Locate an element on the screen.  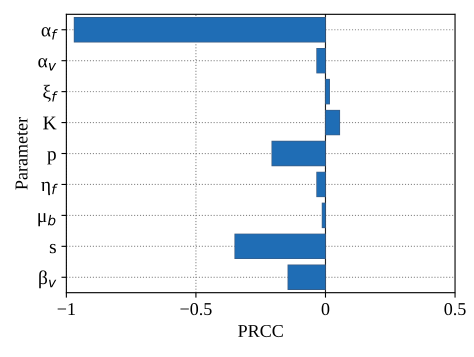
y-tick-label: α$_{f}$ is located at coordinates (50, 33).